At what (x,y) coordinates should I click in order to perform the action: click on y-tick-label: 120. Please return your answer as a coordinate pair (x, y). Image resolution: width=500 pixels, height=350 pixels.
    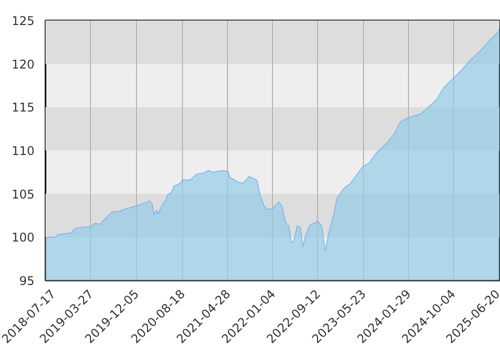
    Looking at the image, I should click on (23, 64).